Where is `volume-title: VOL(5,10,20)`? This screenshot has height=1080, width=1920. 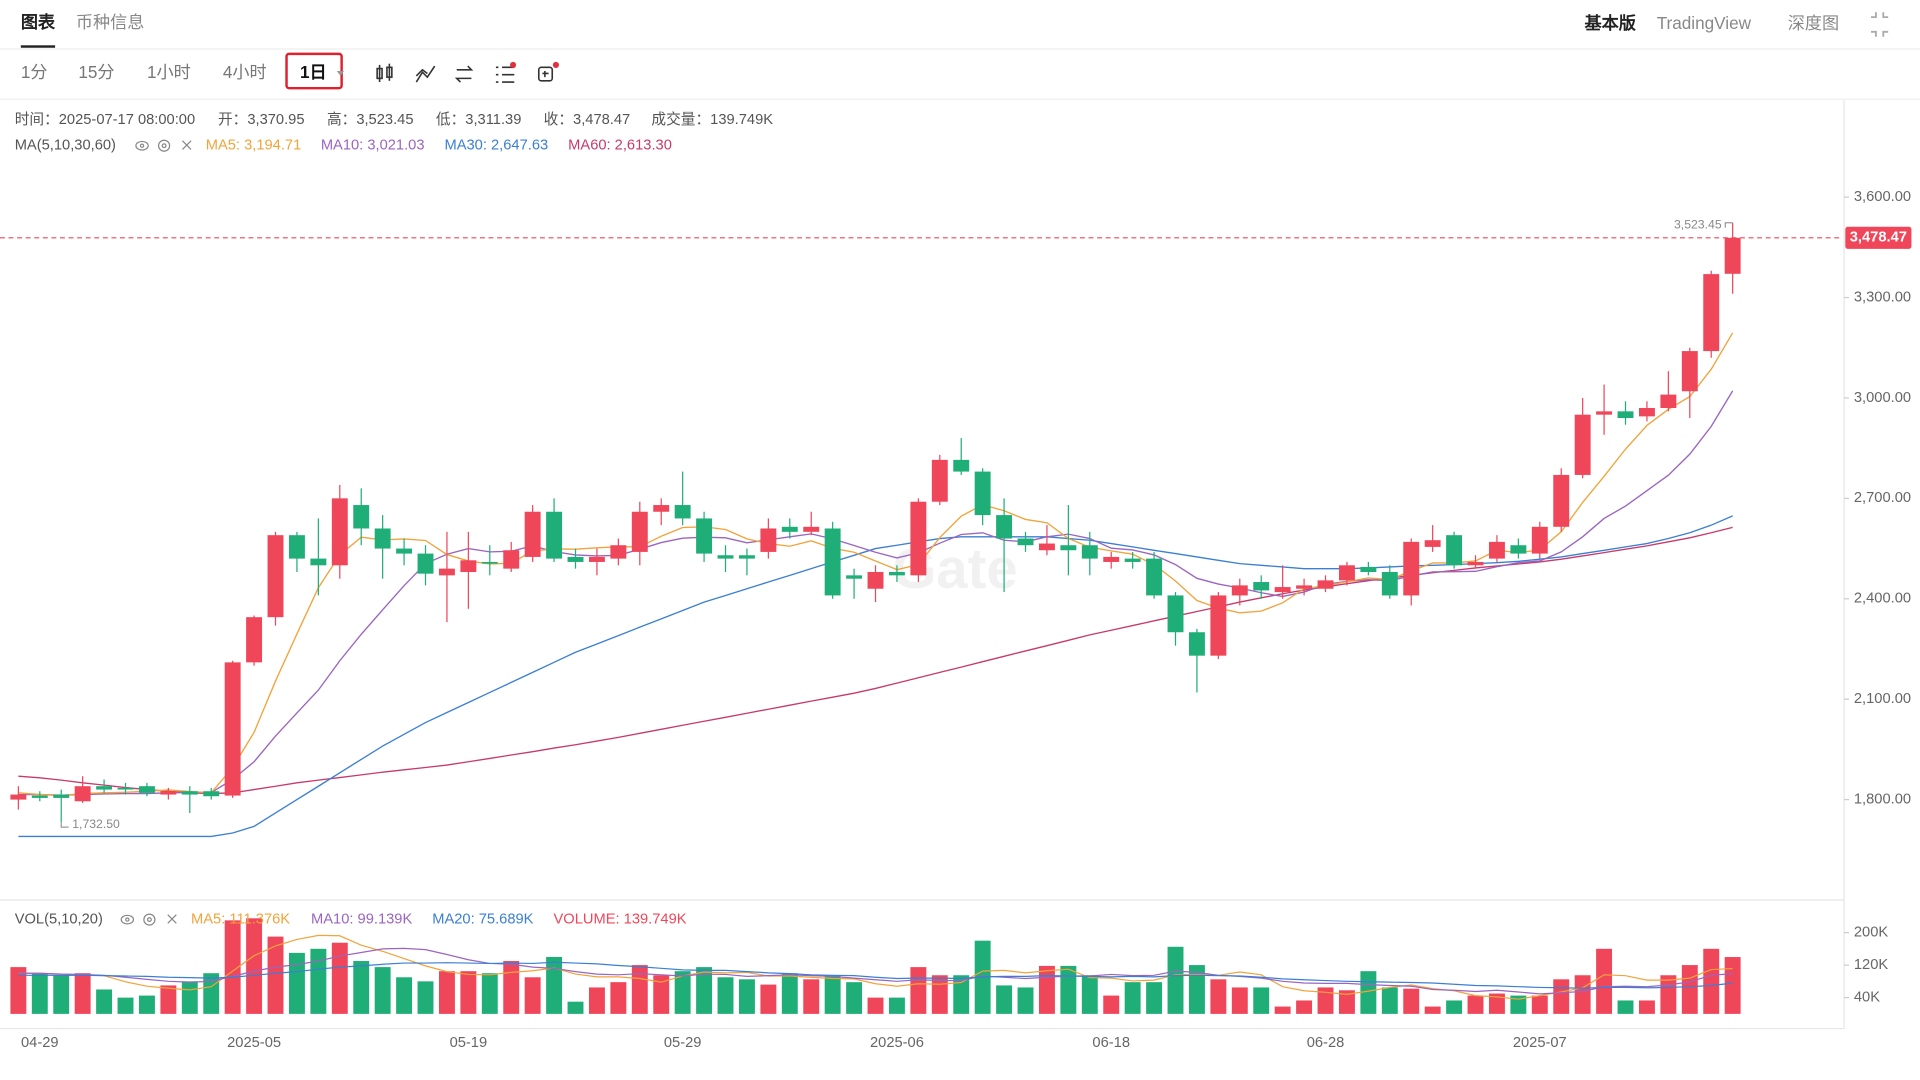
volume-title: VOL(5,10,20) is located at coordinates (59, 919).